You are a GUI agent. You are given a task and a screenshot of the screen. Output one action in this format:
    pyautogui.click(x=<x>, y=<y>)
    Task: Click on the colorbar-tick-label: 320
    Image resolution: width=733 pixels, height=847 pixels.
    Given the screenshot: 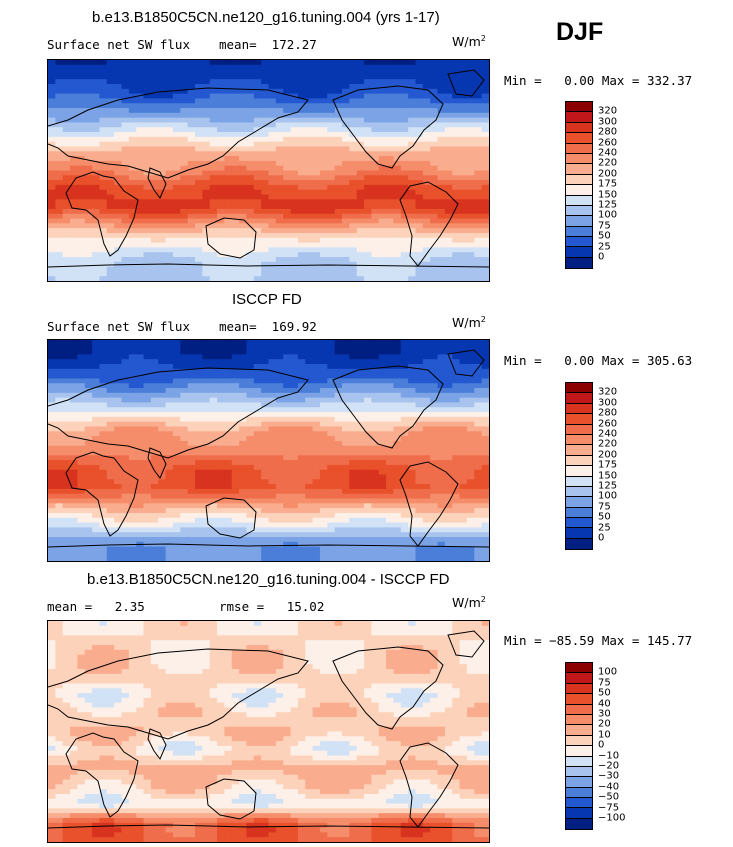 What is the action you would take?
    pyautogui.click(x=608, y=111)
    